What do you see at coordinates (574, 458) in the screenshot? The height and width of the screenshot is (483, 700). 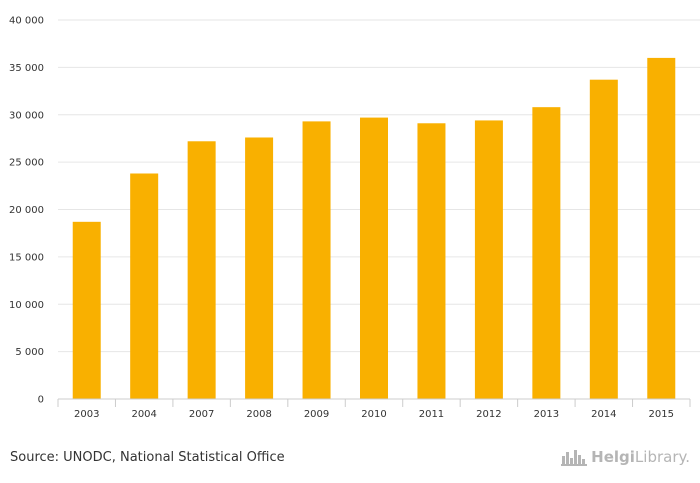 I see `city-skyline-icon` at bounding box center [574, 458].